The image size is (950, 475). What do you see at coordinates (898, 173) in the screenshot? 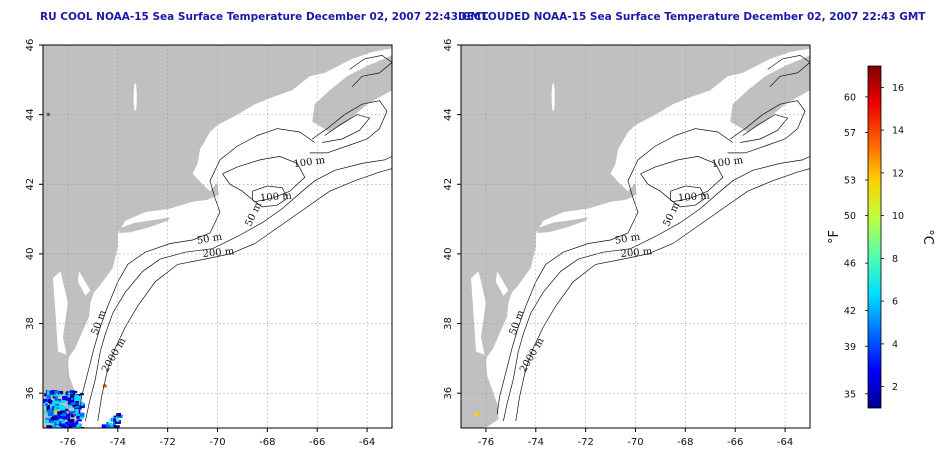
I see `celsius-tick-label: 12` at bounding box center [898, 173].